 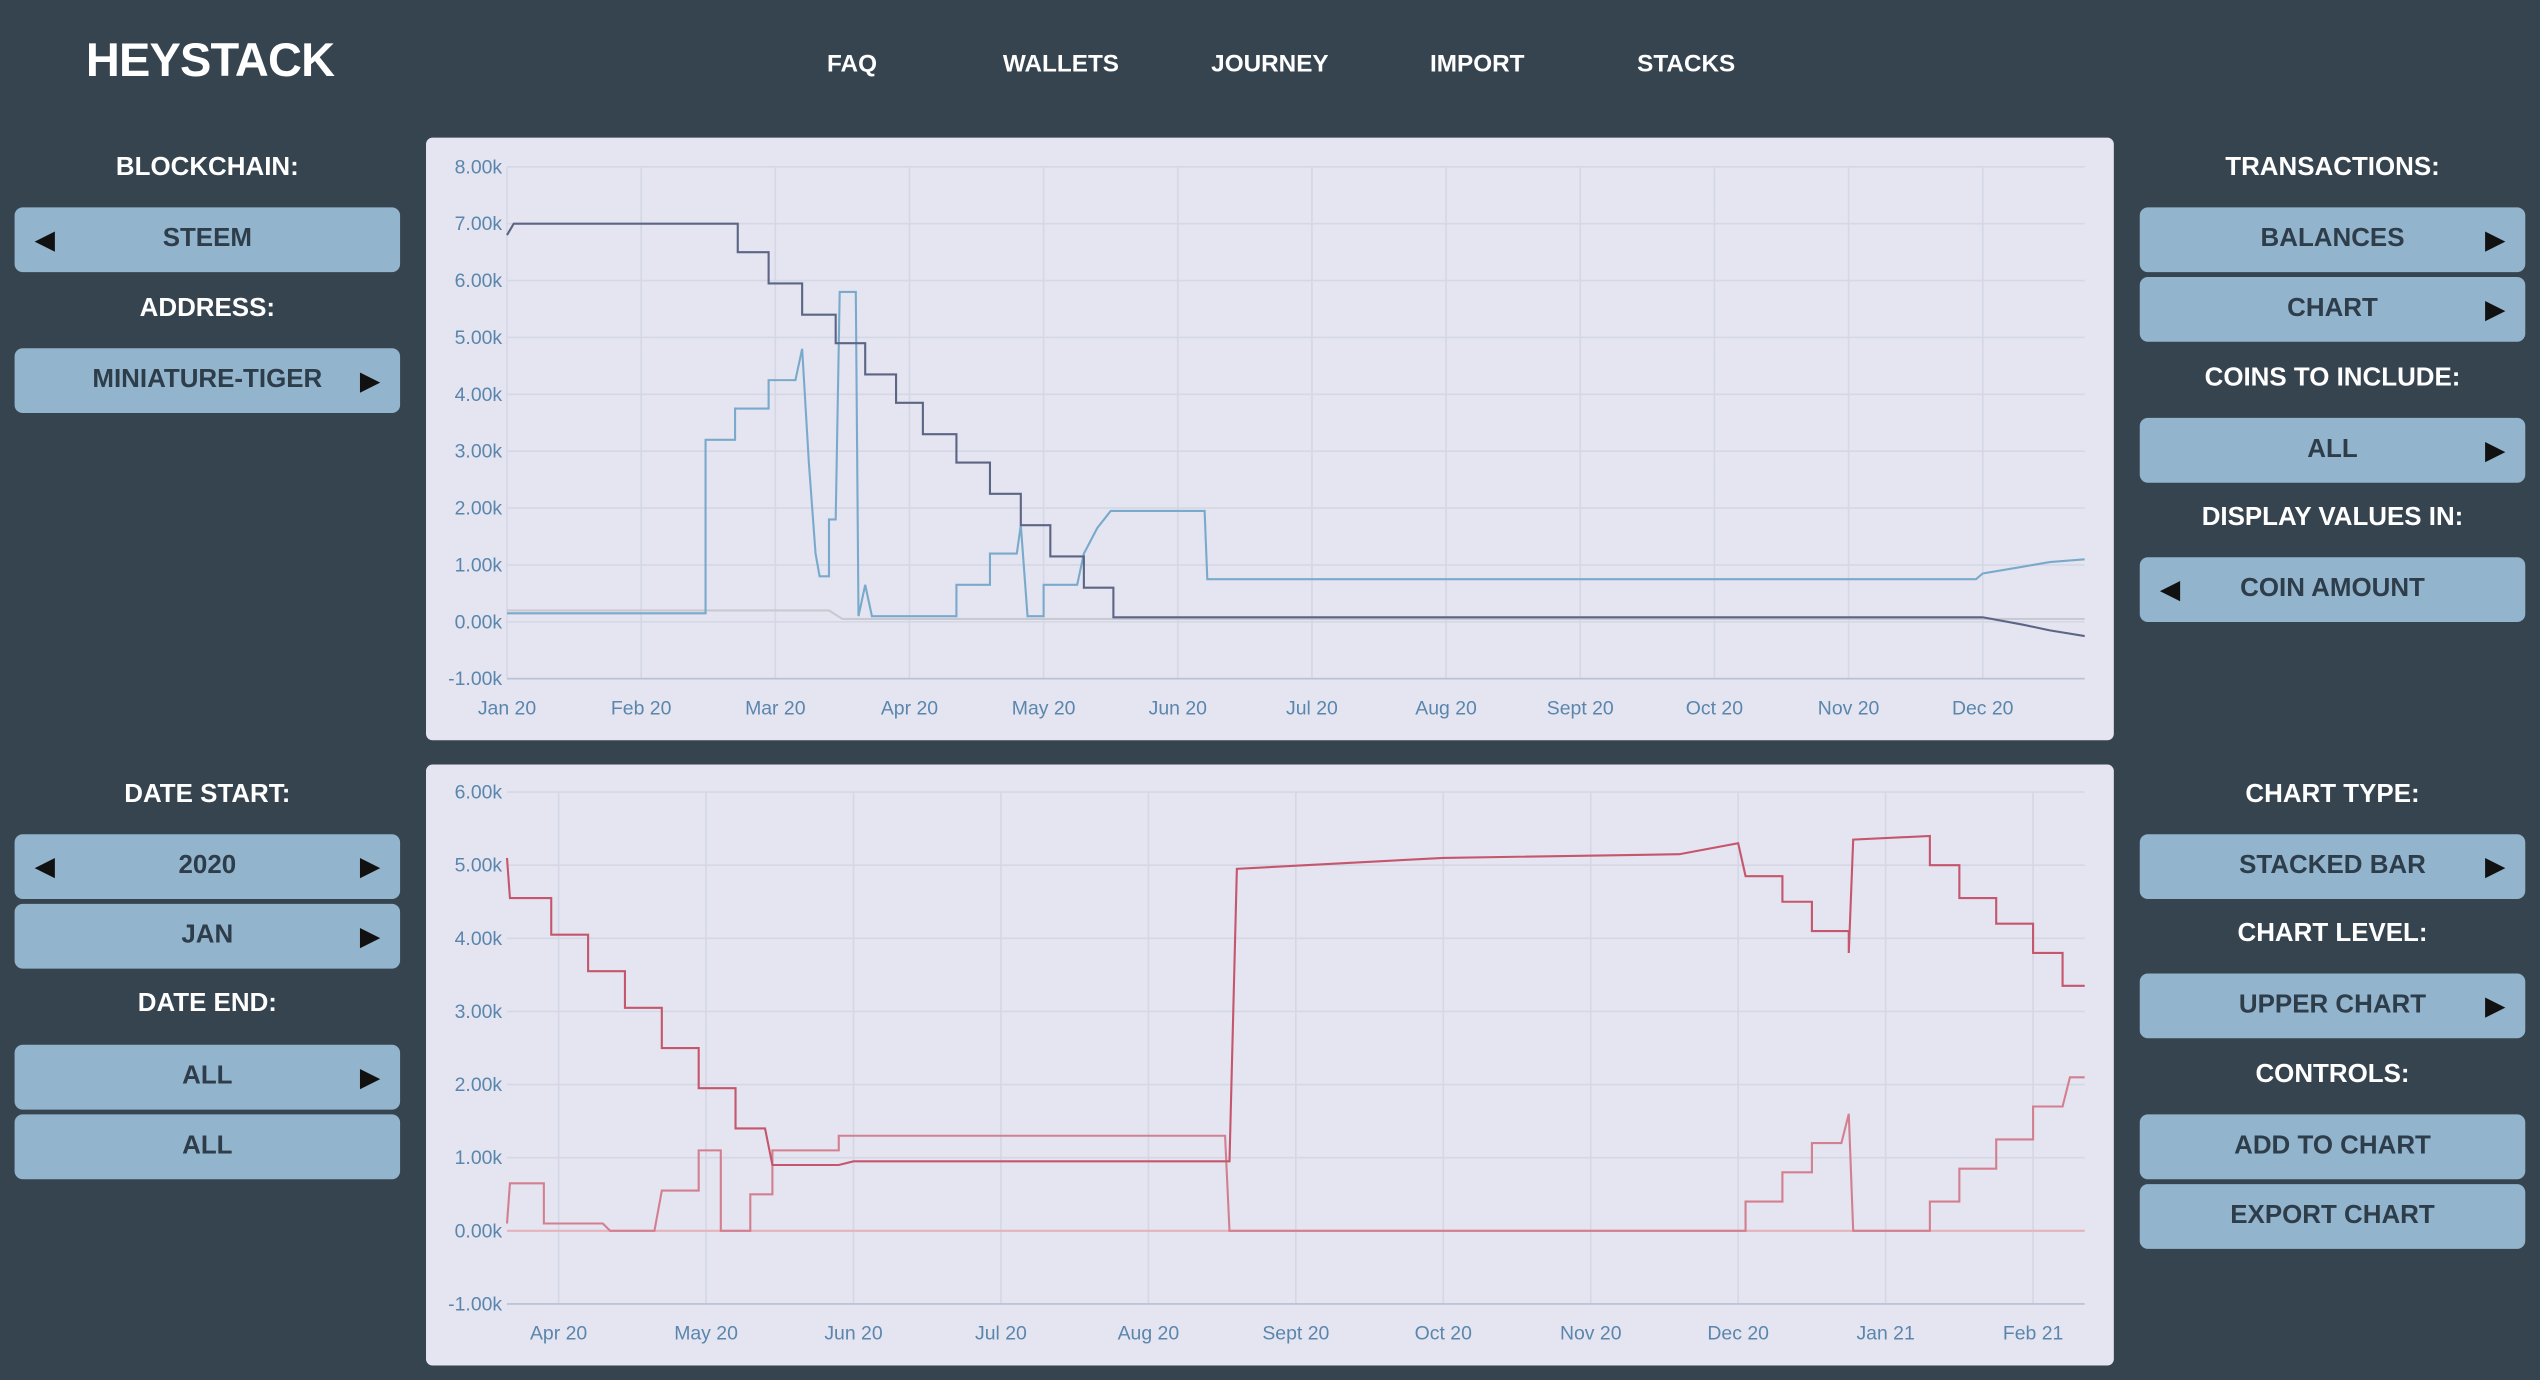 What do you see at coordinates (2332, 1074) in the screenshot?
I see `field-label: CONTROLS:` at bounding box center [2332, 1074].